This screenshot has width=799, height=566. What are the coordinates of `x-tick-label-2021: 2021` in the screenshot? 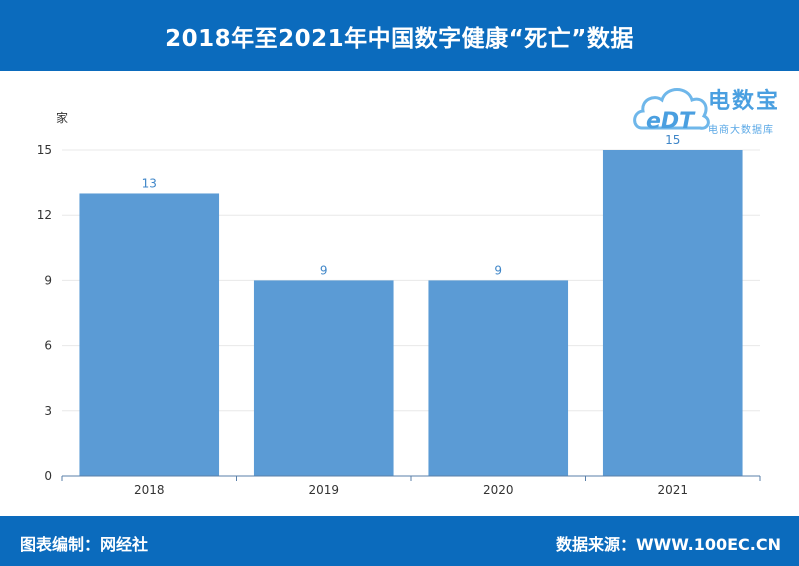 It's located at (672, 490).